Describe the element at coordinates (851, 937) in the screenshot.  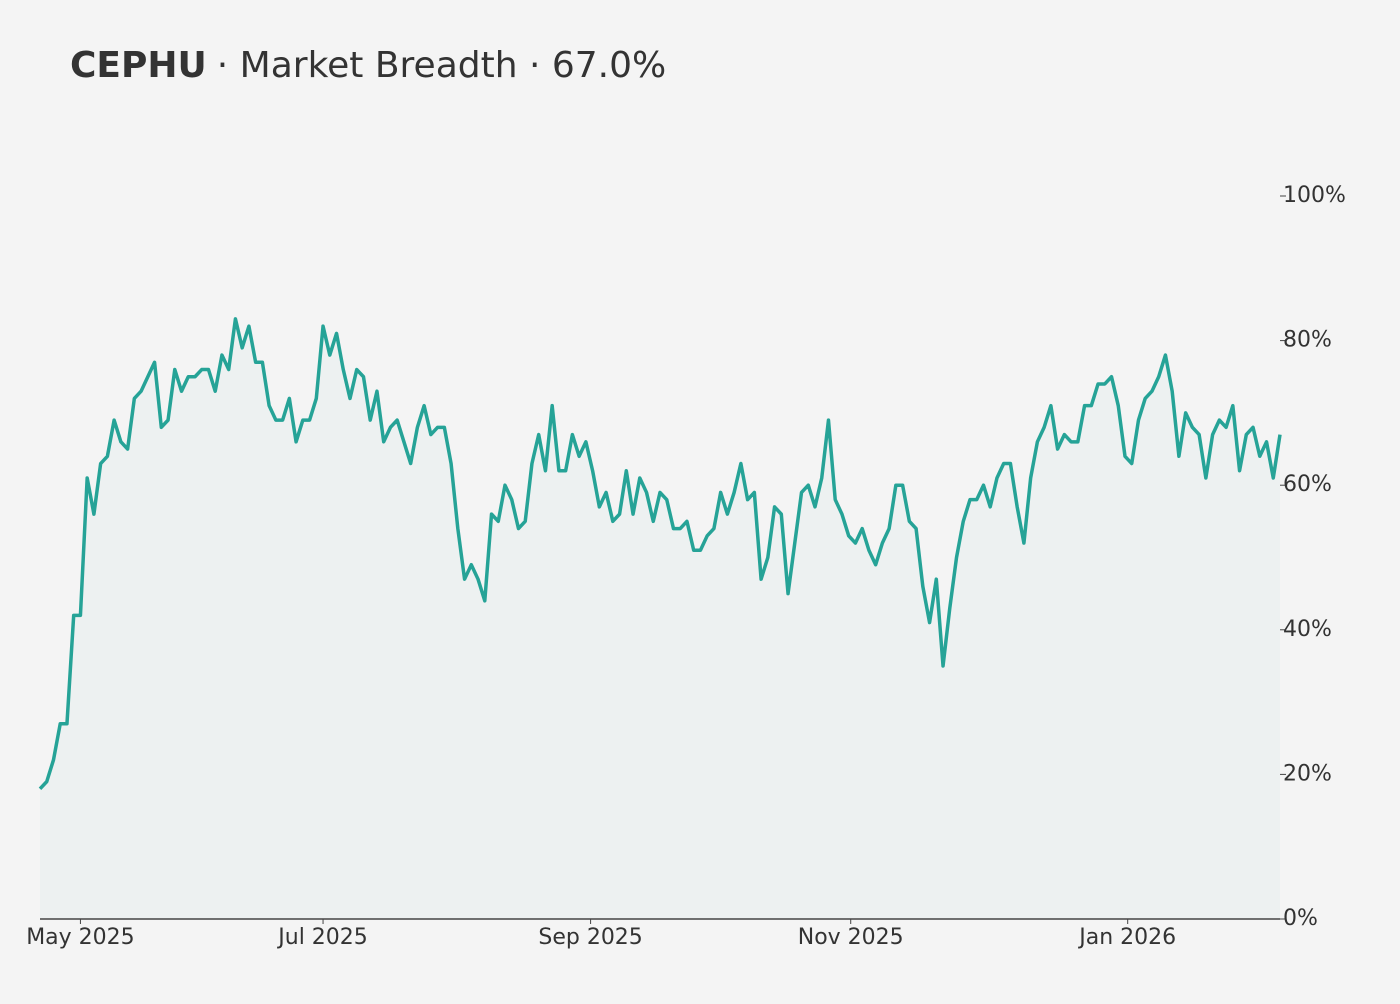
I see `x-tick-label: Nov 2025` at that location.